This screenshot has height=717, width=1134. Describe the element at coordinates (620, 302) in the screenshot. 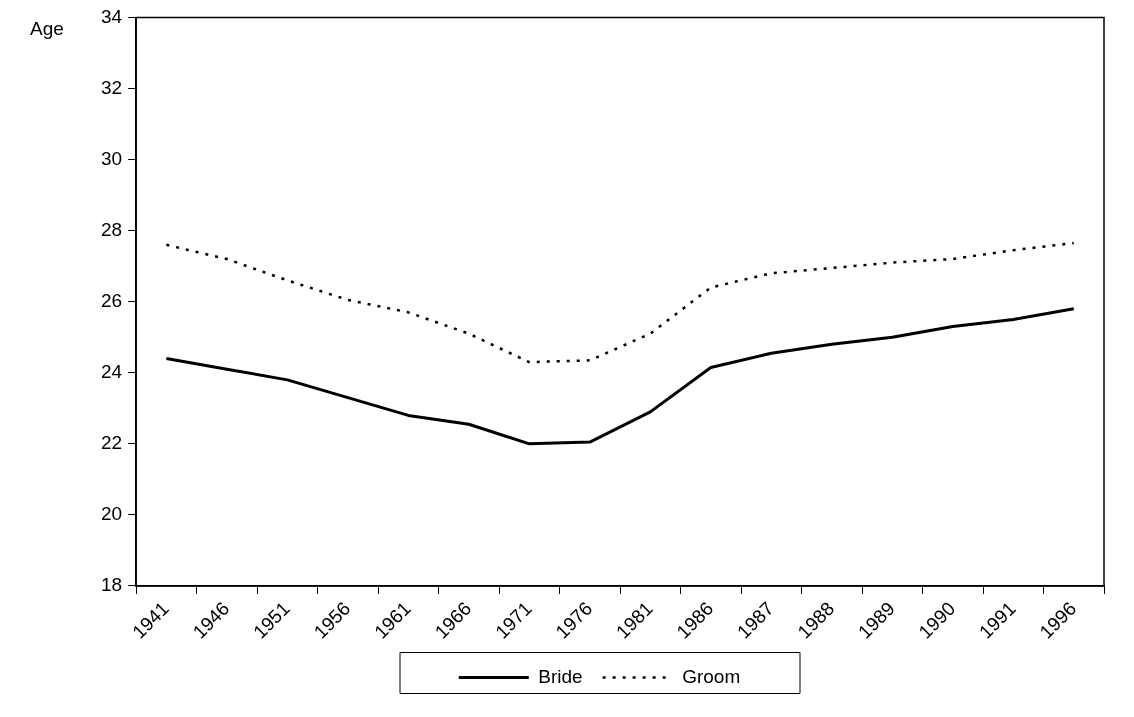

I see `line-series` at that location.